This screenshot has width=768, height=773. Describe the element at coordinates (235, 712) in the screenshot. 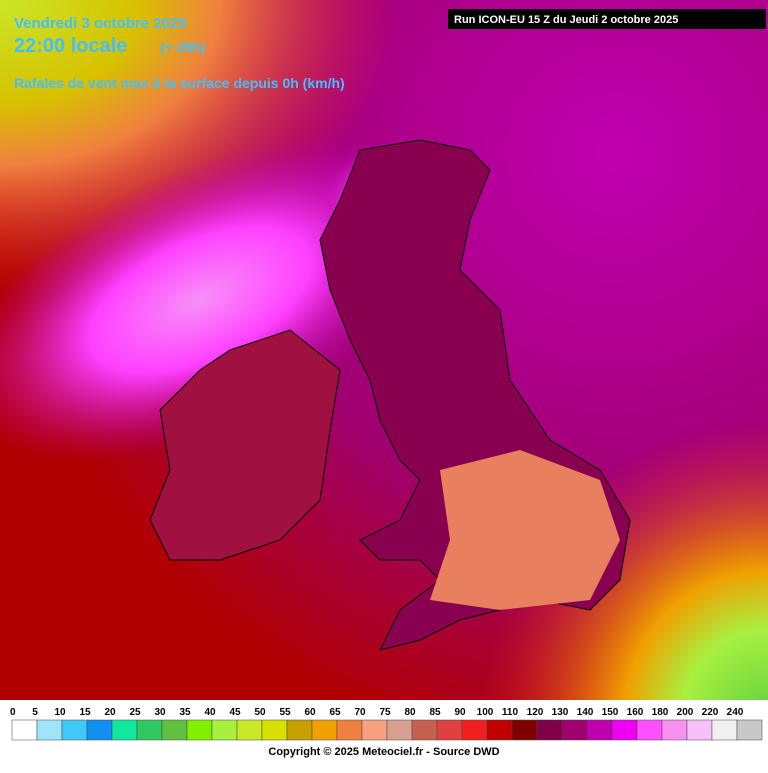

I see `legend-label: 45` at that location.